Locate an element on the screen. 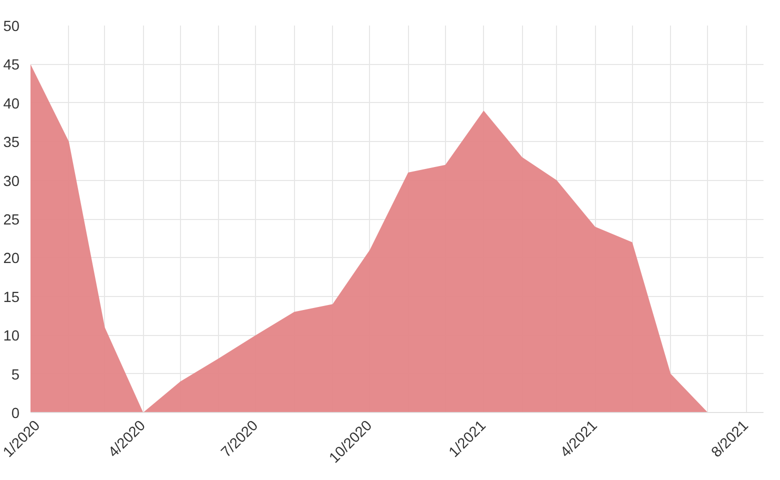  y-tick-label: 45 is located at coordinates (11, 66).